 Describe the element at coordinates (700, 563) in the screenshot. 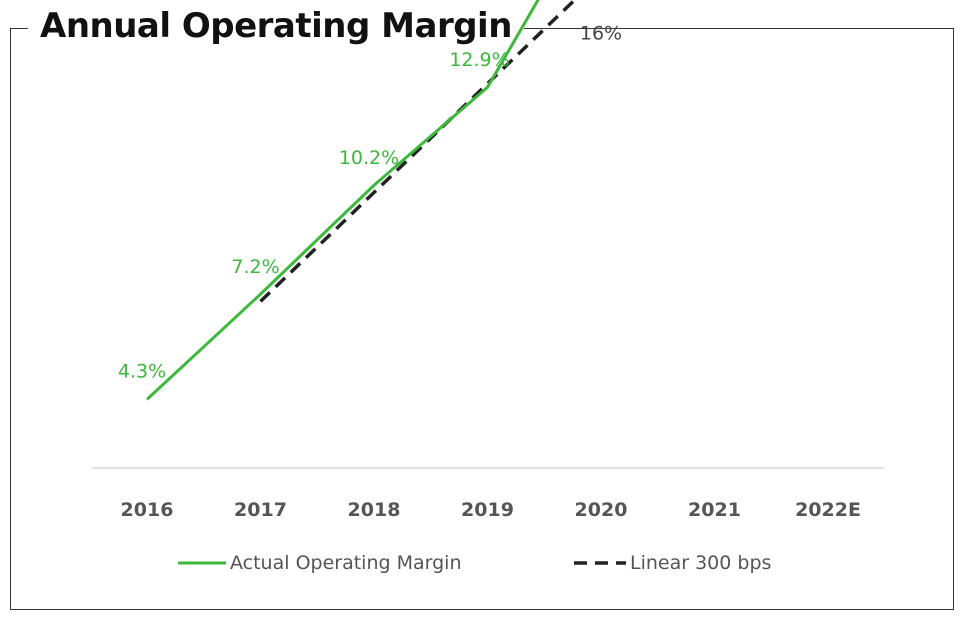

I see `legend-label-linear: Linear 300 bps` at that location.